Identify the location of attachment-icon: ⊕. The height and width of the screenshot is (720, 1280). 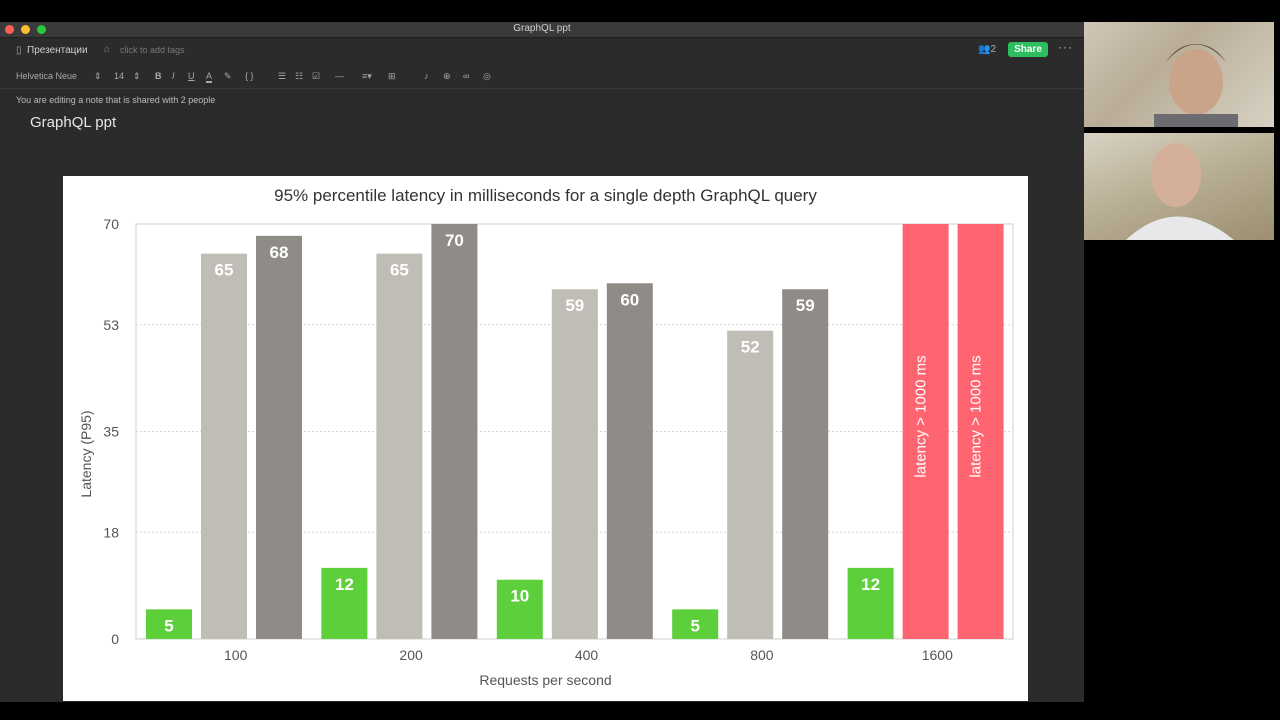
(447, 76).